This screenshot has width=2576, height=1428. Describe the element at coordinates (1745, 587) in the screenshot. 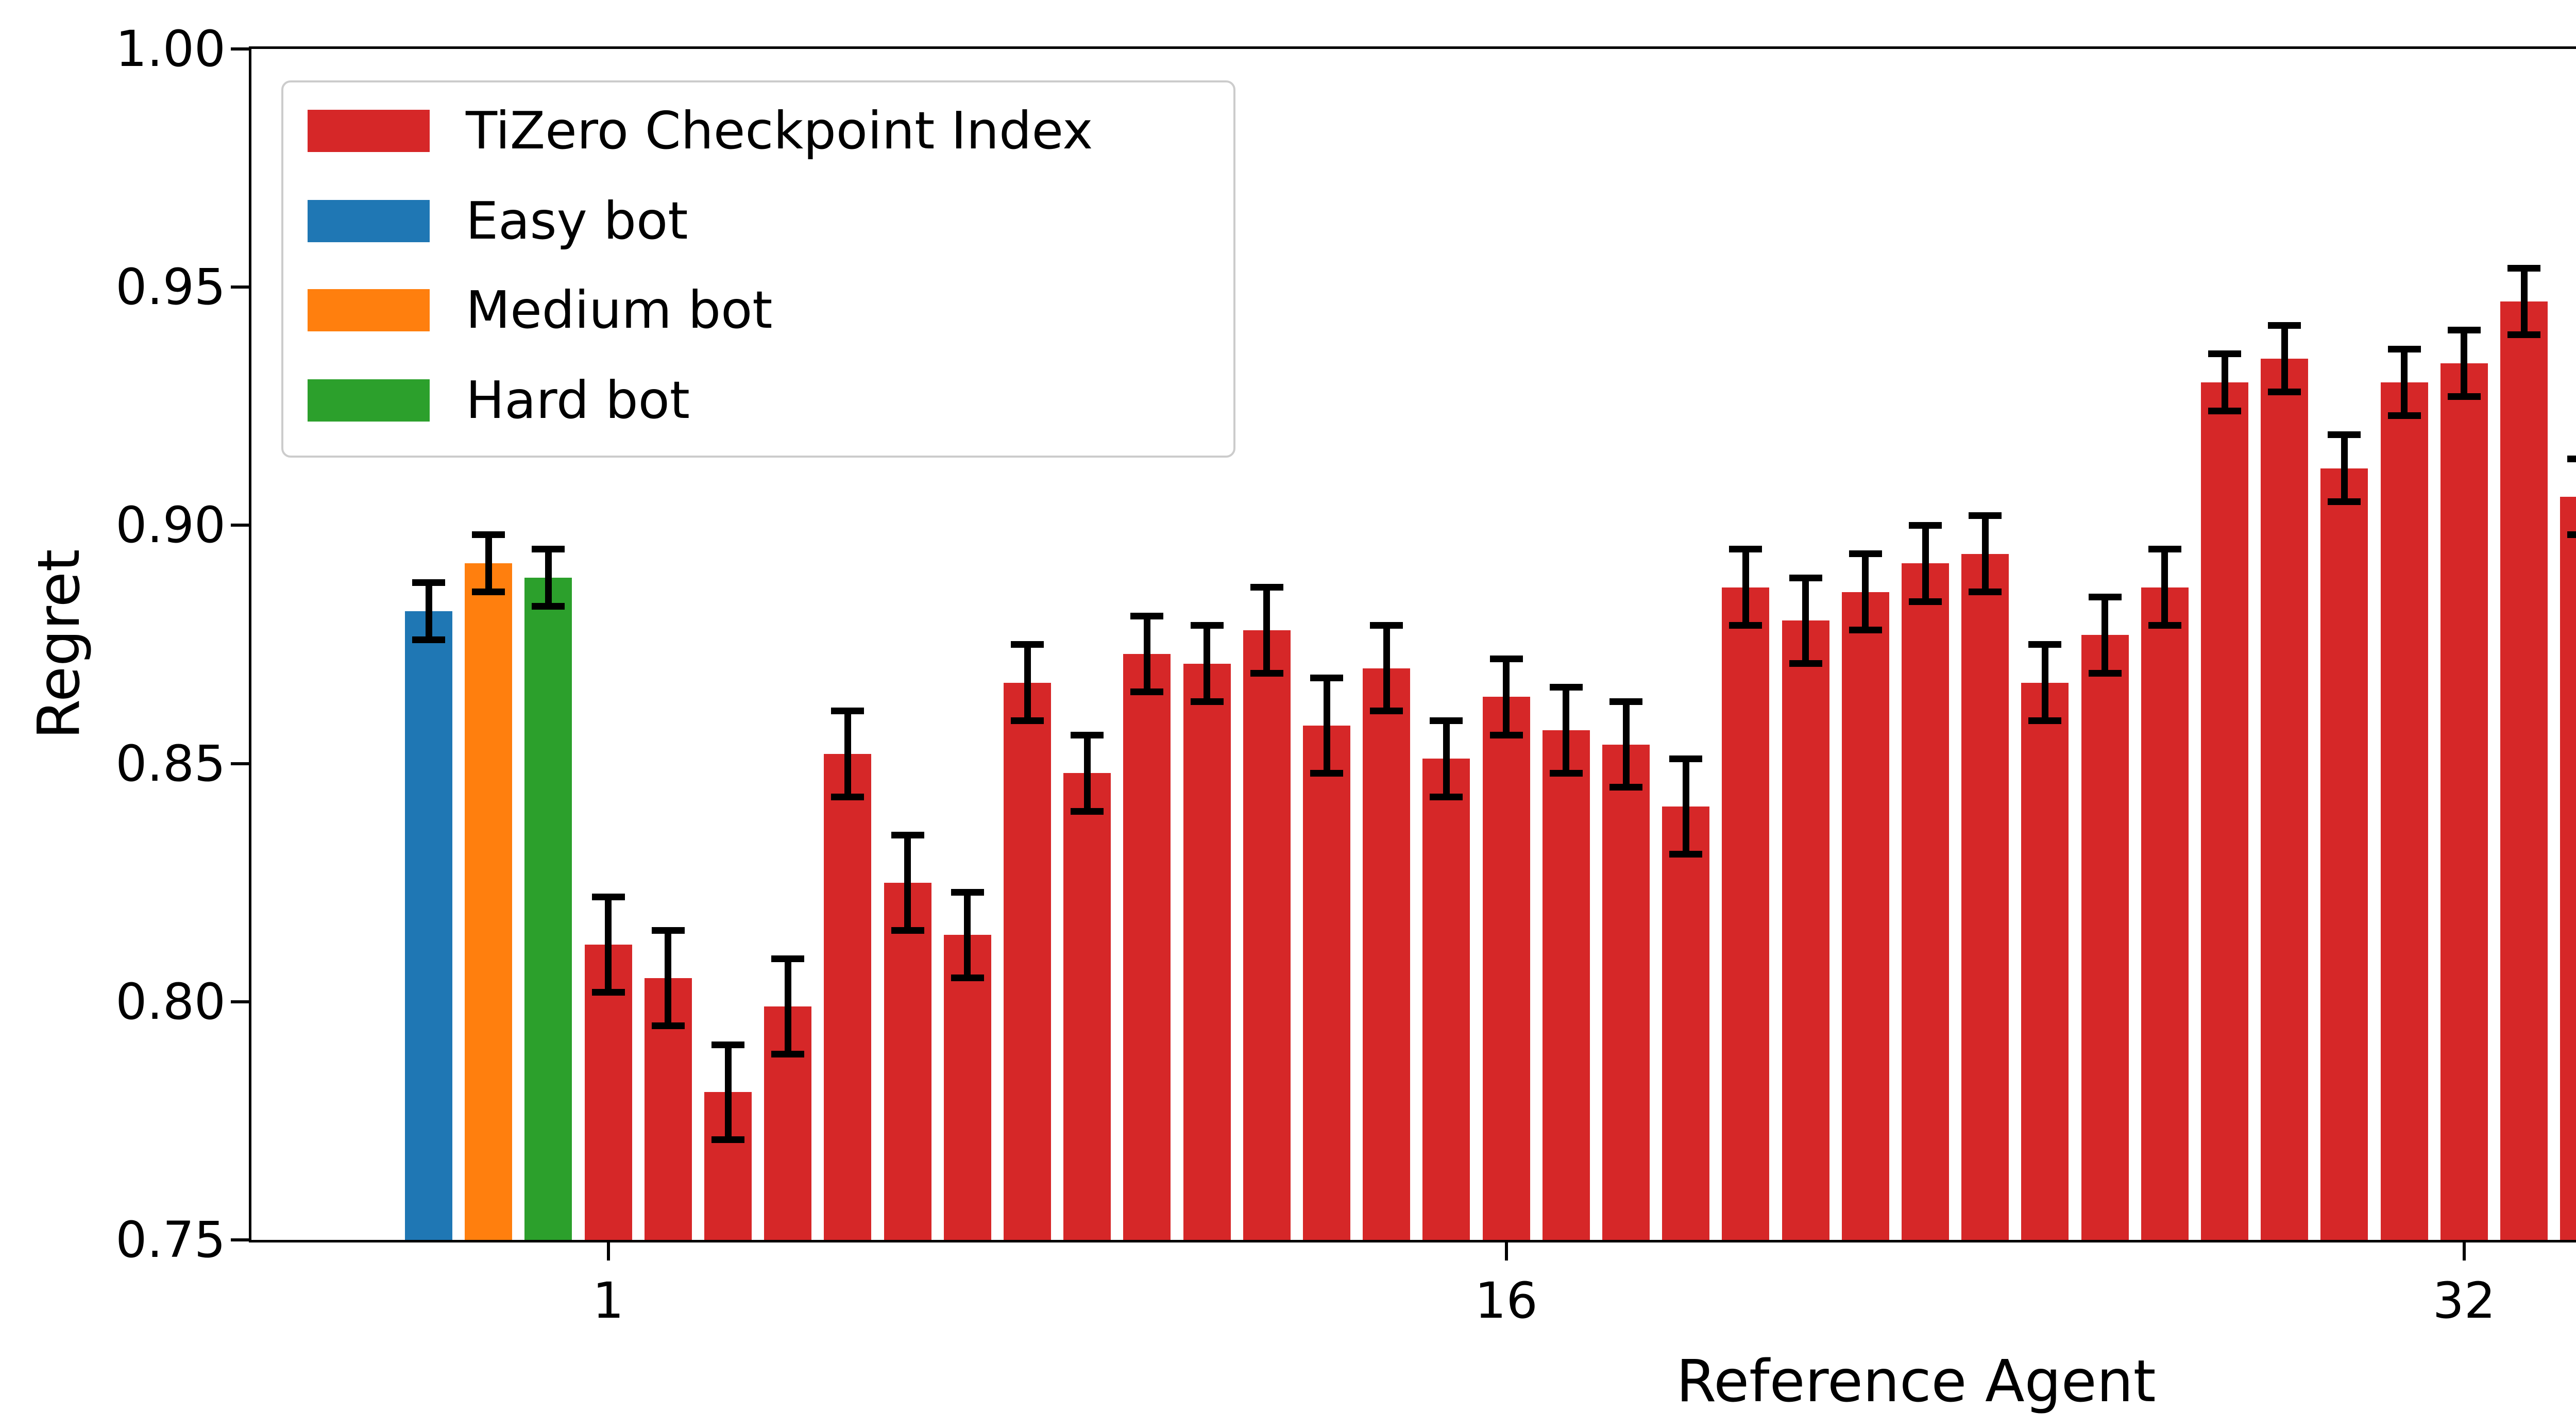

I see `bar-checkpoint-20-errorbar` at that location.